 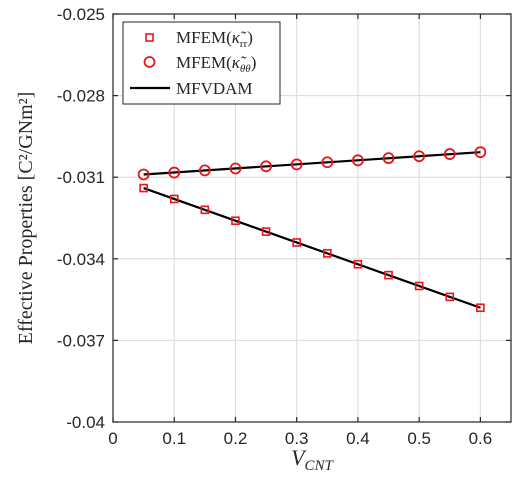 What do you see at coordinates (26, 218) in the screenshot?
I see `y-axis-label: Effective Properties [C²/GNm²]` at bounding box center [26, 218].